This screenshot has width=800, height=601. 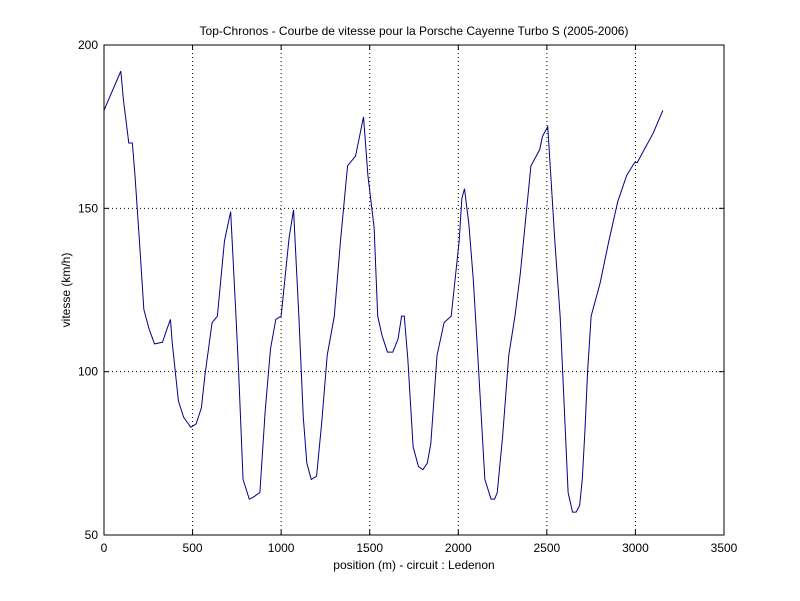 What do you see at coordinates (88, 45) in the screenshot?
I see `y-tick-label: 200` at bounding box center [88, 45].